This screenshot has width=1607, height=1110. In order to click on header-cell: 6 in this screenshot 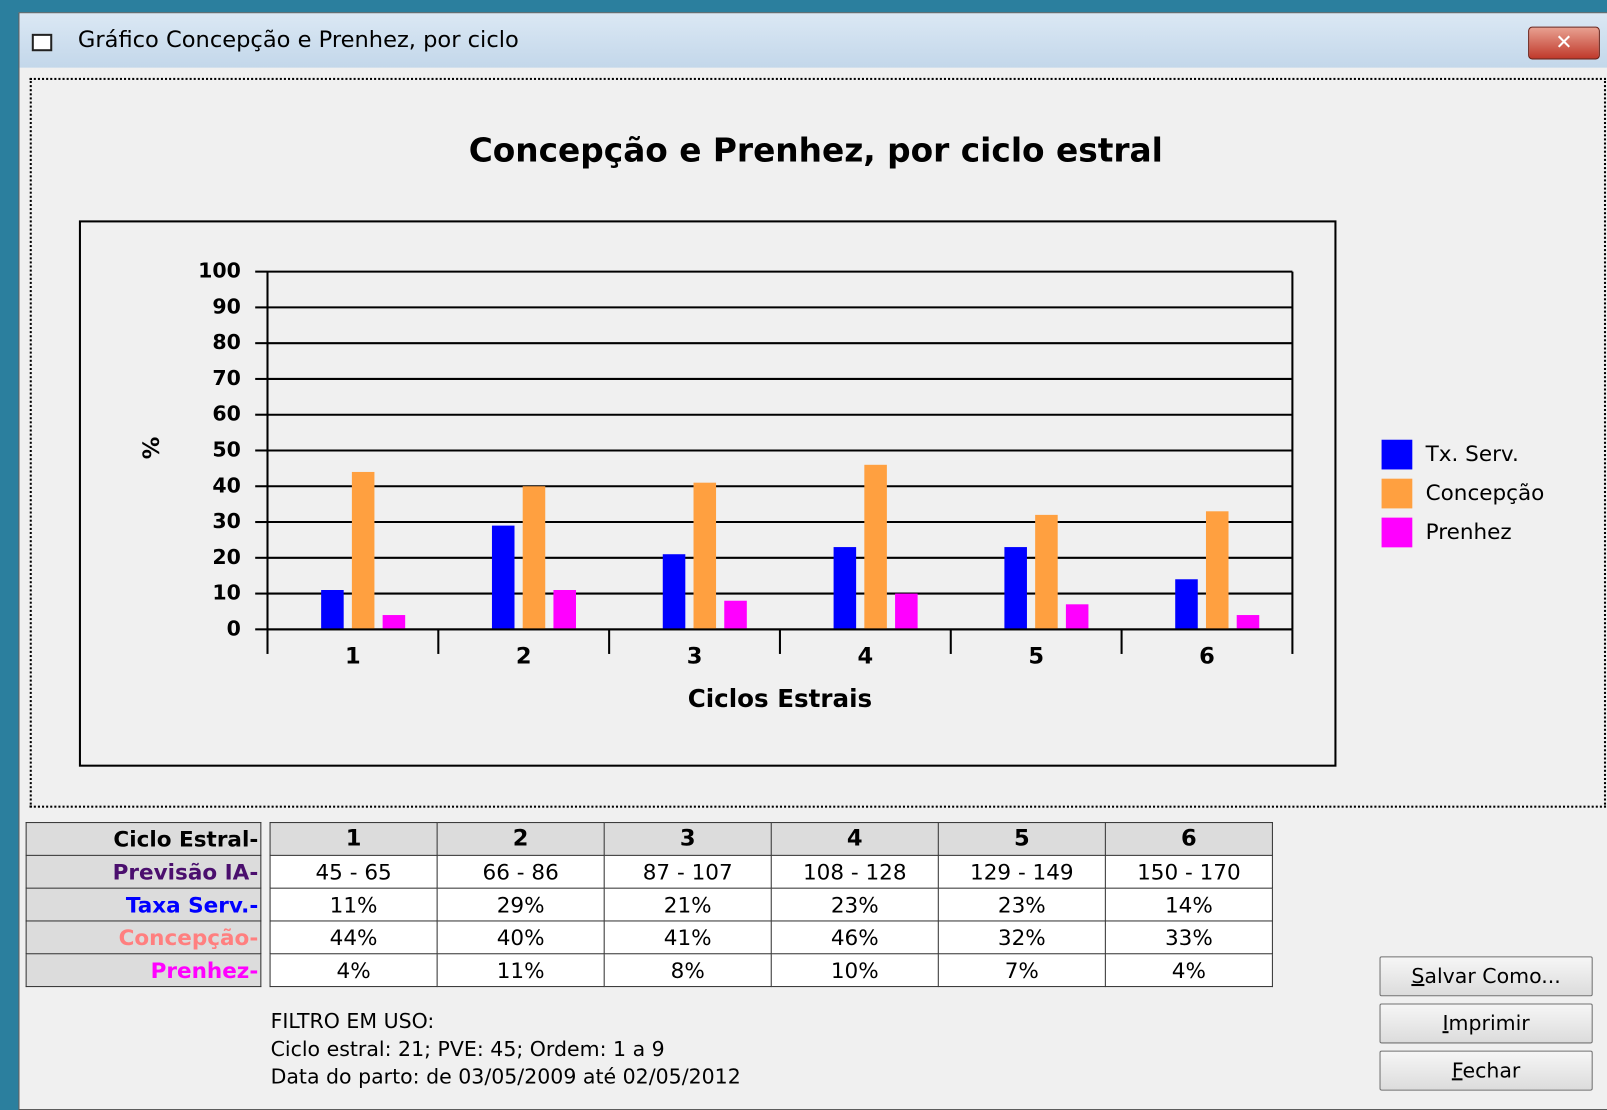, I will do `click(1188, 839)`.